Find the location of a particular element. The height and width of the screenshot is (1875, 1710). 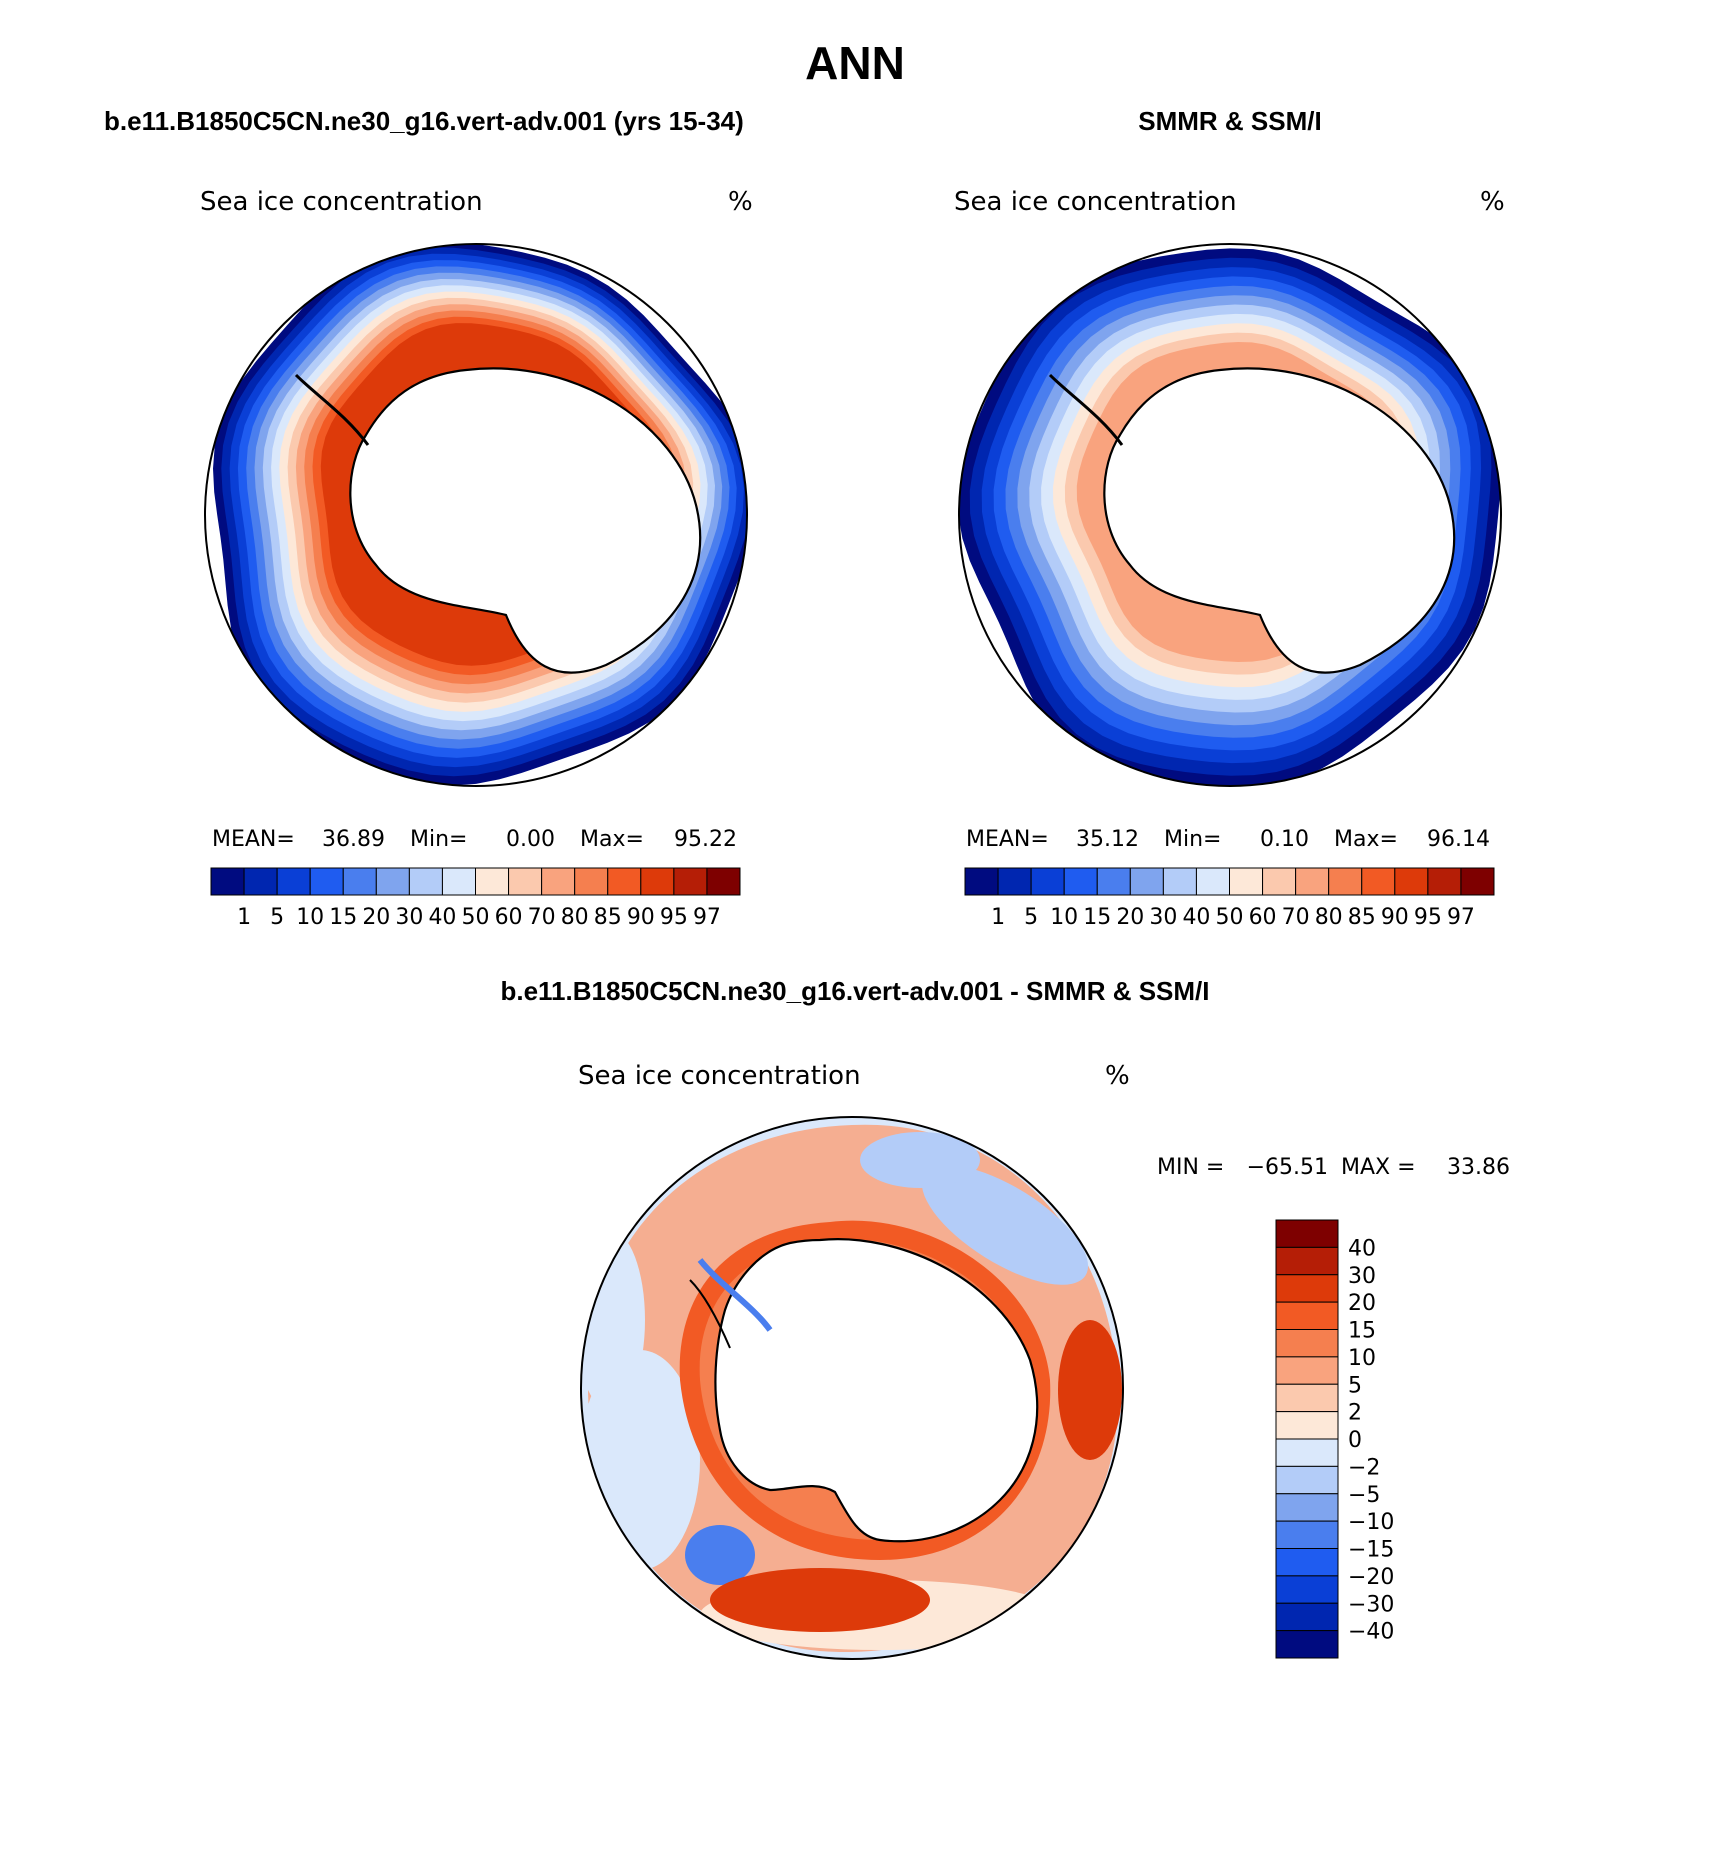

figure-title: ANN is located at coordinates (855, 63).